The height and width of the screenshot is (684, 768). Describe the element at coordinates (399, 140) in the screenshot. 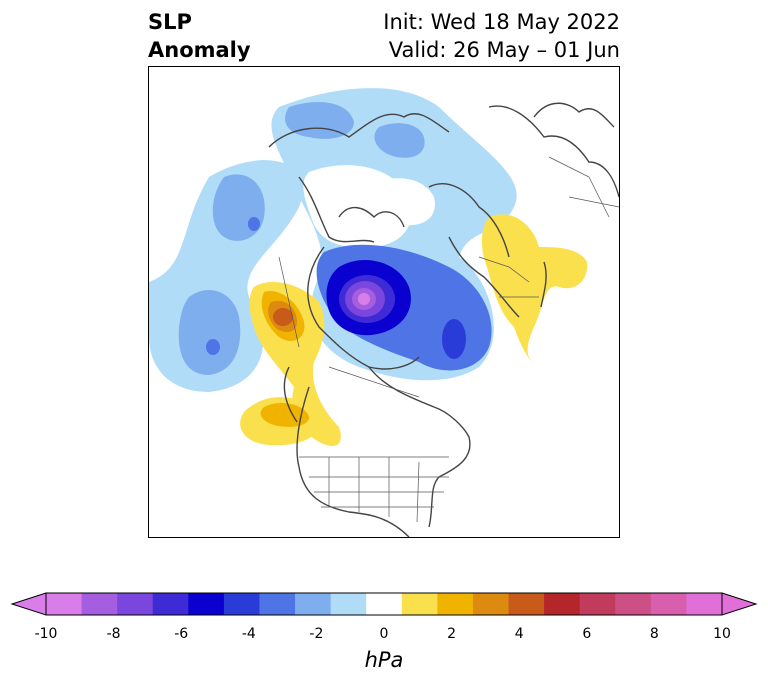

I see `neg-anomaly-medium-north2` at that location.